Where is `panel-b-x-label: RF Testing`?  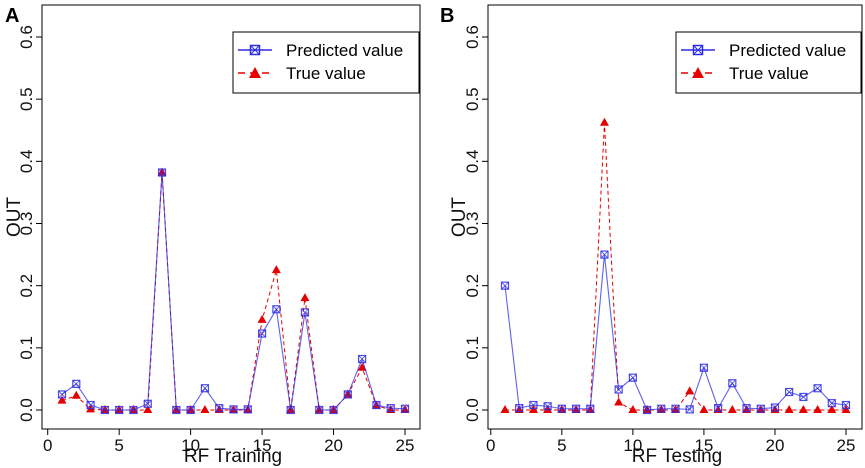
panel-b-x-label: RF Testing is located at coordinates (677, 456).